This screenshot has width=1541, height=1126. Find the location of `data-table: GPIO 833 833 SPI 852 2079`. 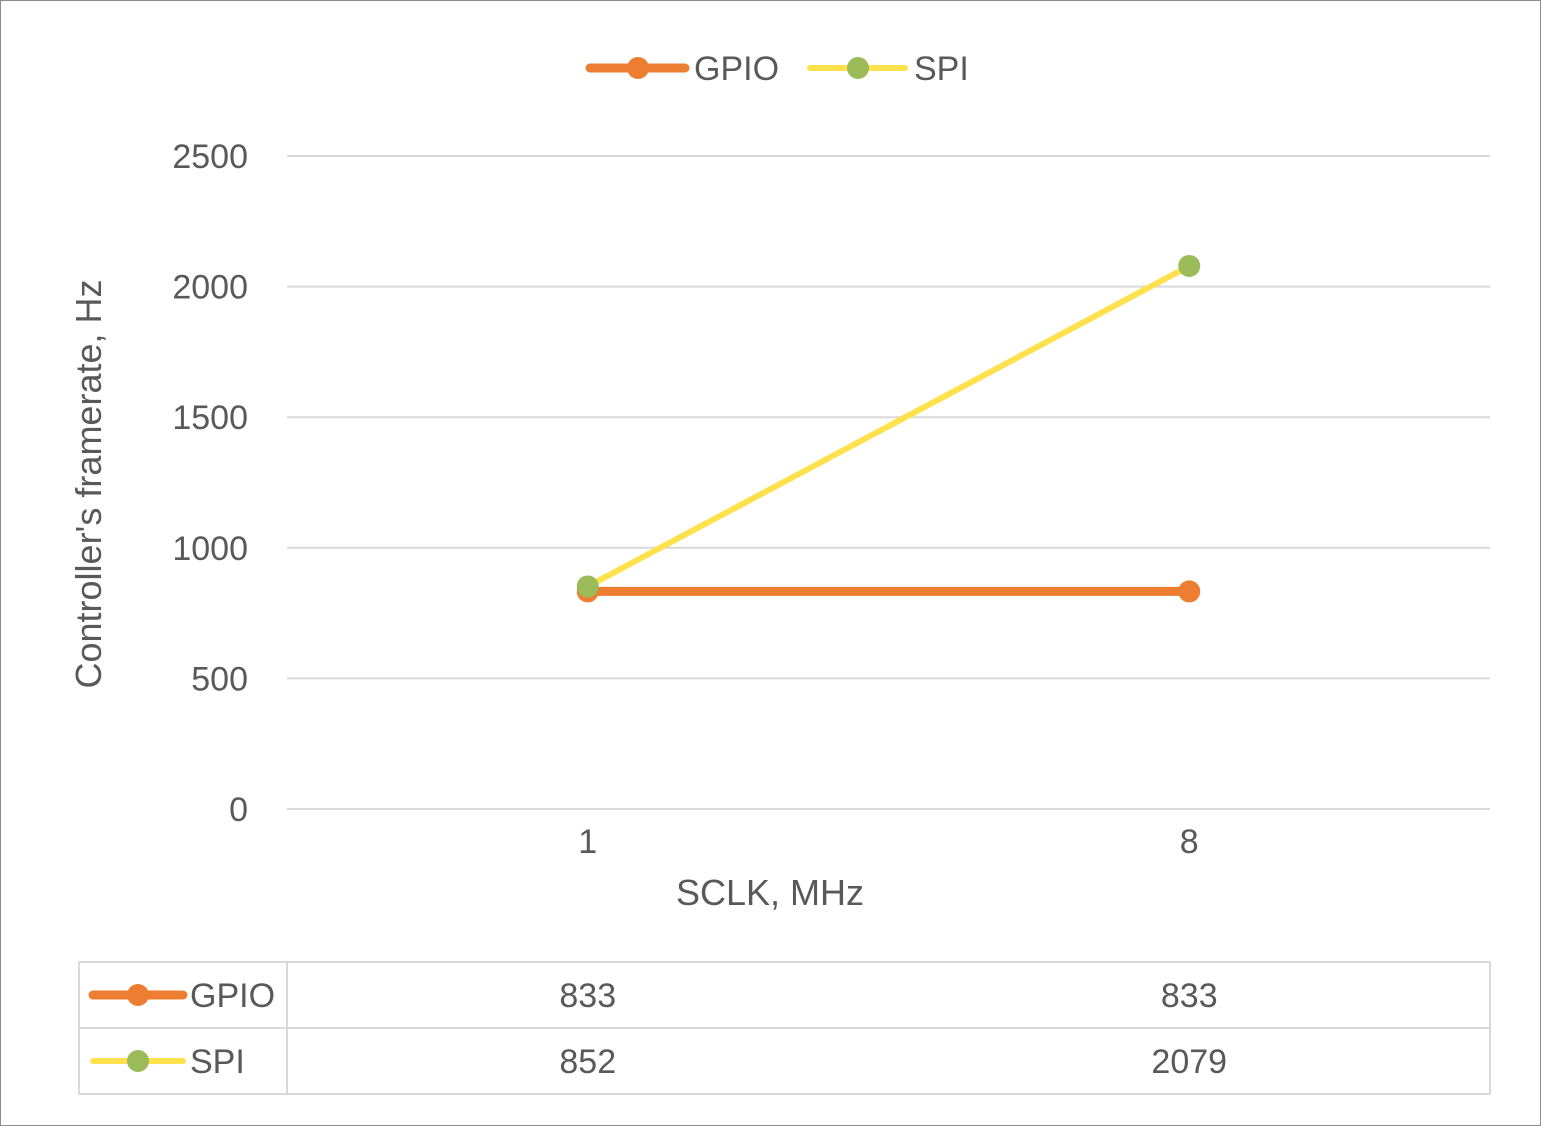

data-table: GPIO 833 833 SPI 852 2079 is located at coordinates (784, 1028).